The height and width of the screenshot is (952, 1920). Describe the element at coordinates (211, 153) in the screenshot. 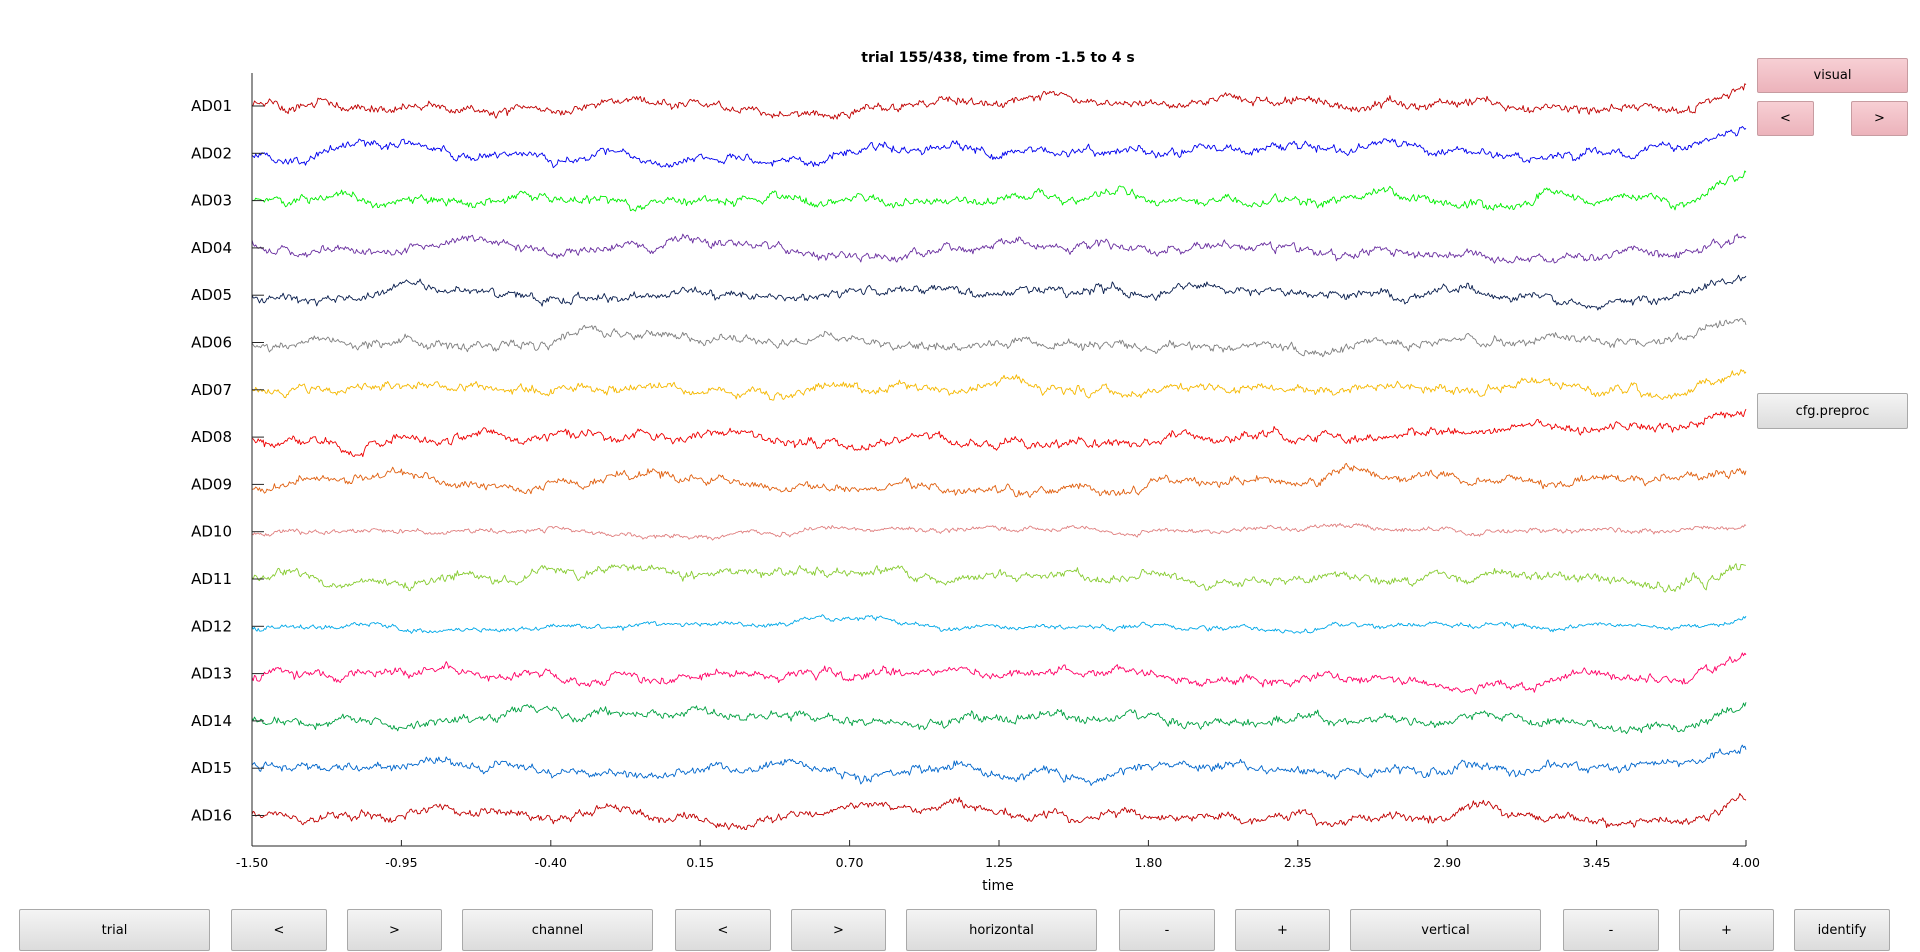

I see `channel-label: AD02` at that location.